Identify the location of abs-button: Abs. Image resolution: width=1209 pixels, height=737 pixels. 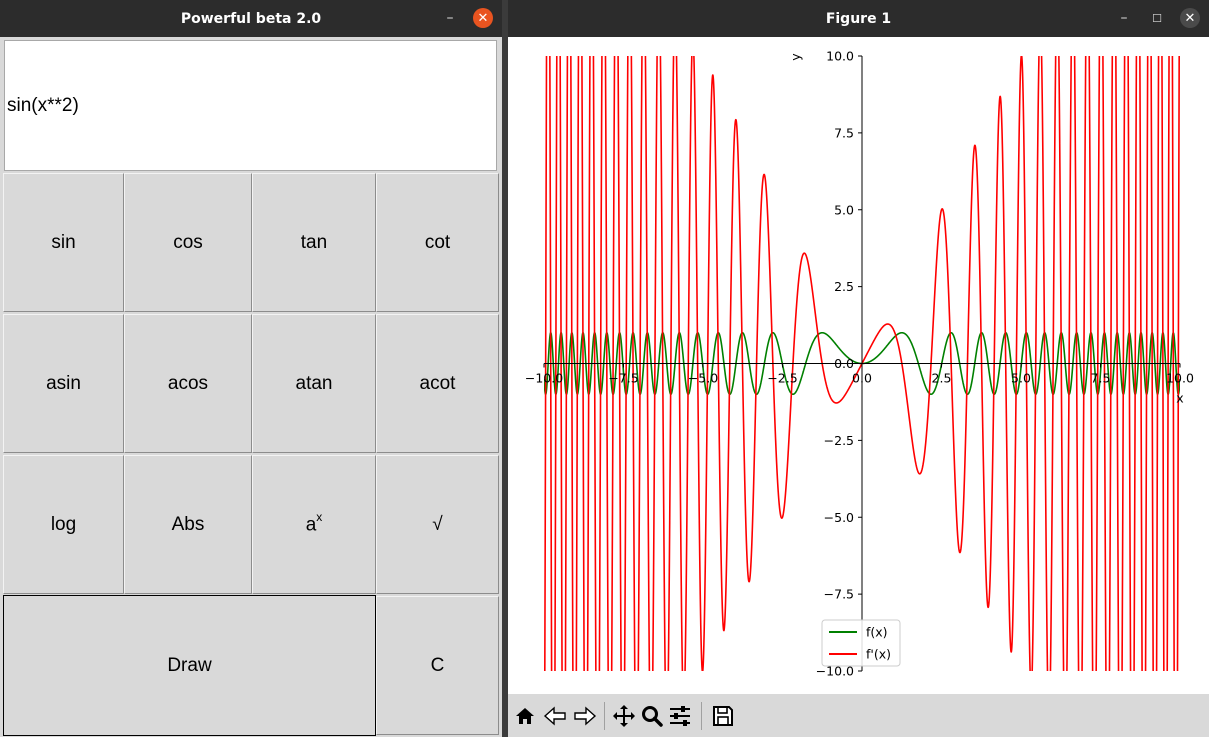
(188, 524).